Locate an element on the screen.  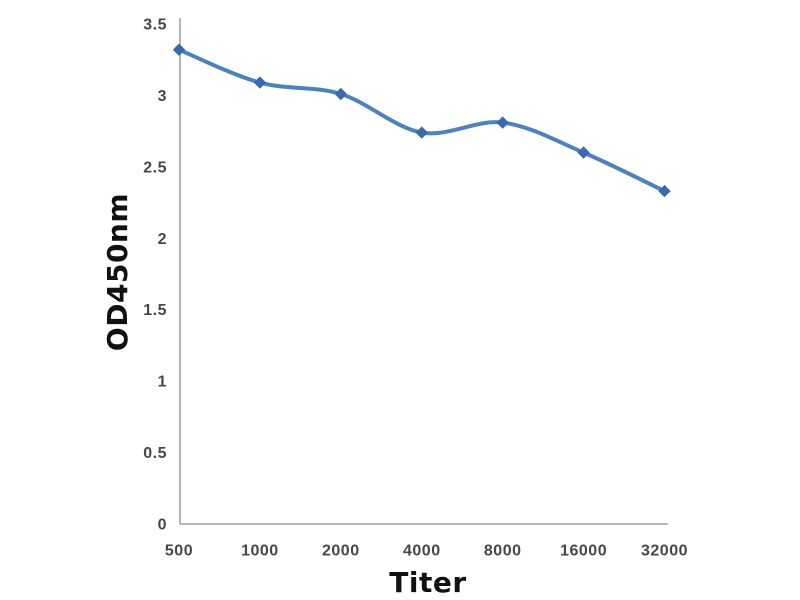
y-tick-label: 3 is located at coordinates (162, 96).